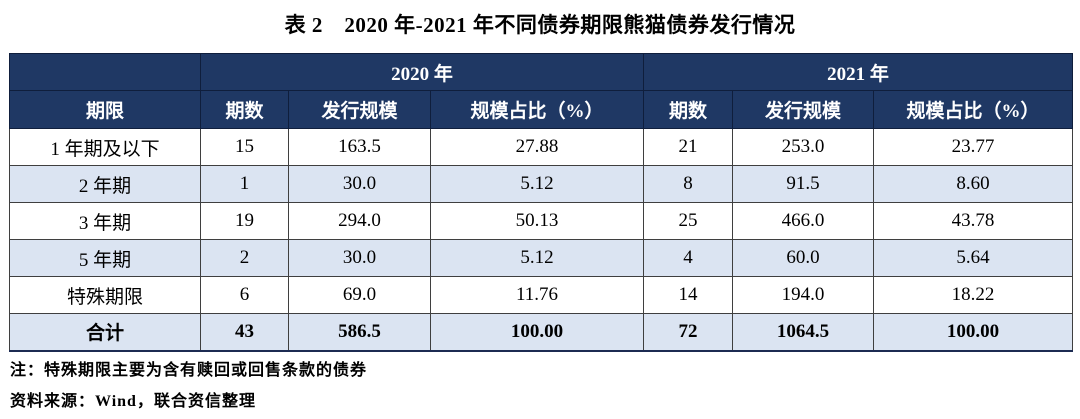 The height and width of the screenshot is (419, 1080). What do you see at coordinates (359, 332) in the screenshot?
I see `cell-size-2020: 586.5` at bounding box center [359, 332].